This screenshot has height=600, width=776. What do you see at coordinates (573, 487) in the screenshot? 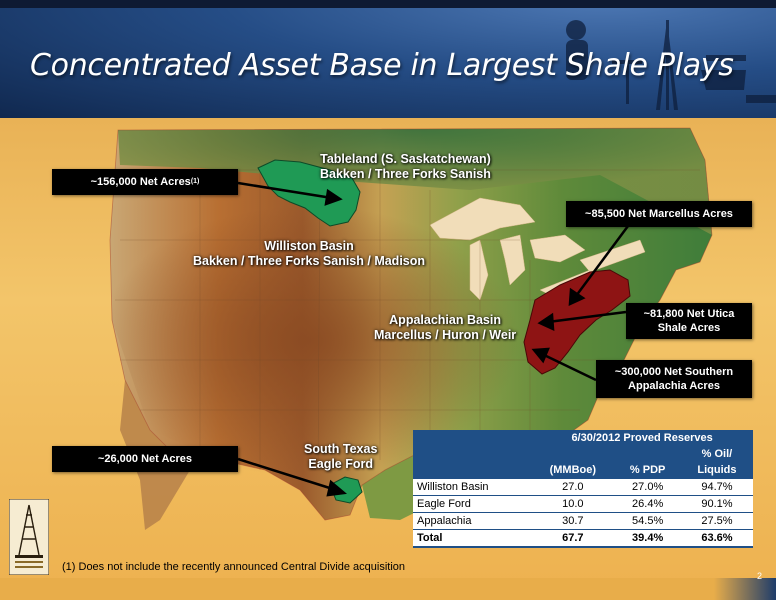
I see `row-mmboe: 27.0` at bounding box center [573, 487].